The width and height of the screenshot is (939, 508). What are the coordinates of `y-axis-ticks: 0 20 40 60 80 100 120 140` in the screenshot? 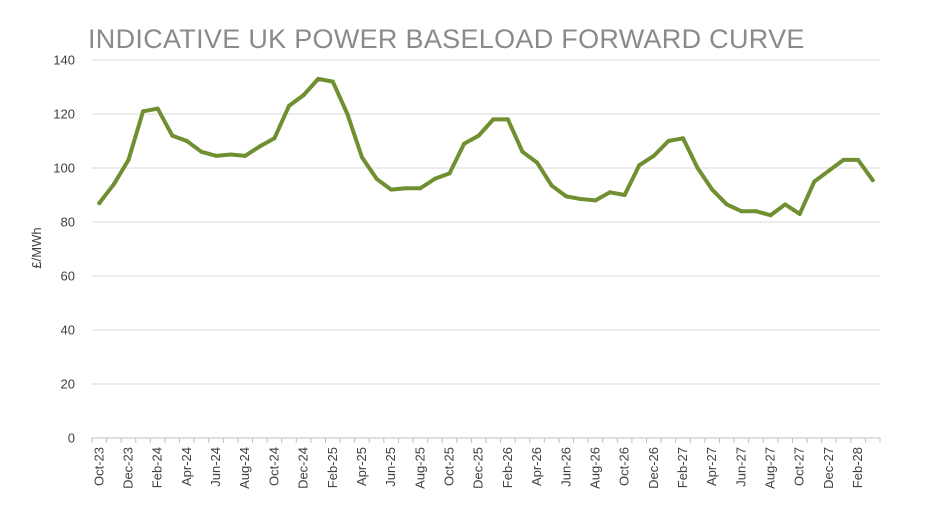 It's located at (64, 249).